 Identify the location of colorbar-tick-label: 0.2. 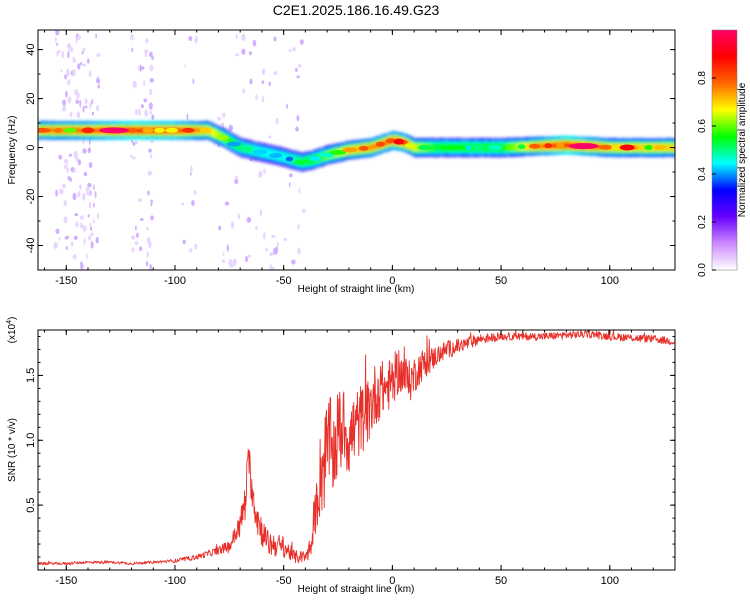
(702, 222).